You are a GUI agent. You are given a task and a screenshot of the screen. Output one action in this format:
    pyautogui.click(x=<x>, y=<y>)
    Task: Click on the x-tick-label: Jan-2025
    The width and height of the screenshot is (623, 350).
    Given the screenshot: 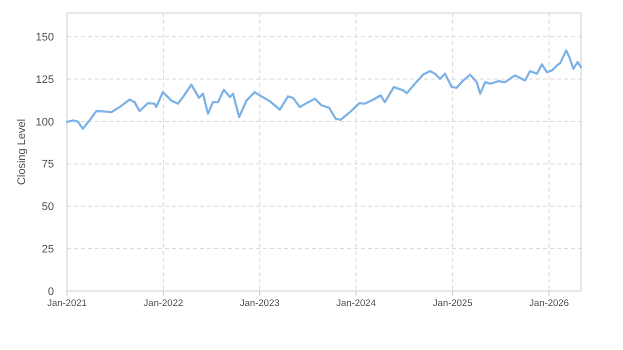 What is the action you would take?
    pyautogui.click(x=452, y=303)
    